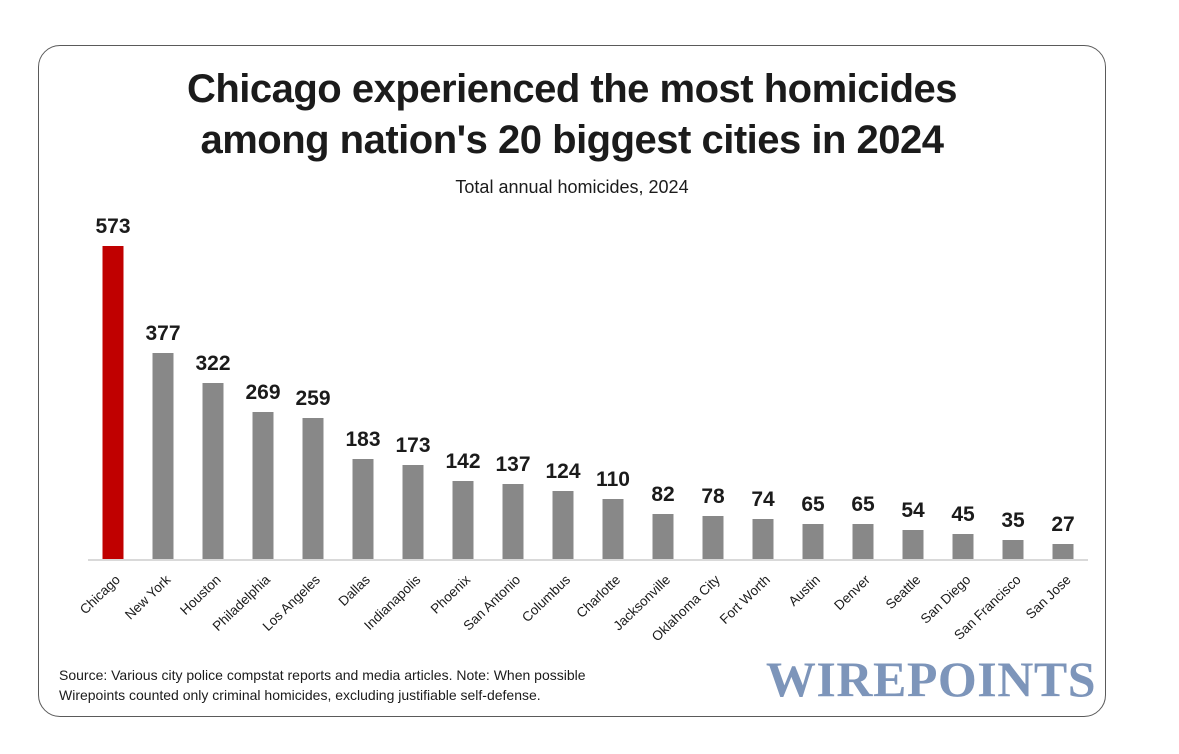 This screenshot has height=754, width=1179. I want to click on bar-austin, so click(813, 541).